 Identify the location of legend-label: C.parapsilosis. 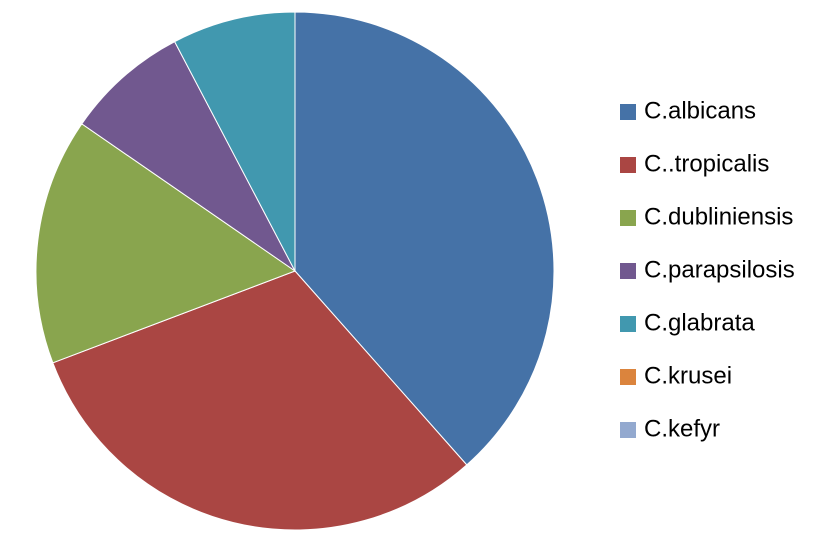
(719, 269).